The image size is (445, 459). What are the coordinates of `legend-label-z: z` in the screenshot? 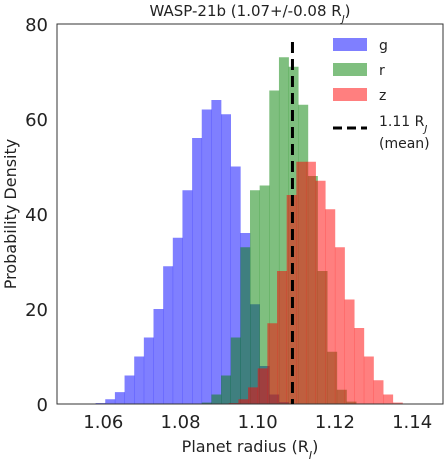 It's located at (382, 96).